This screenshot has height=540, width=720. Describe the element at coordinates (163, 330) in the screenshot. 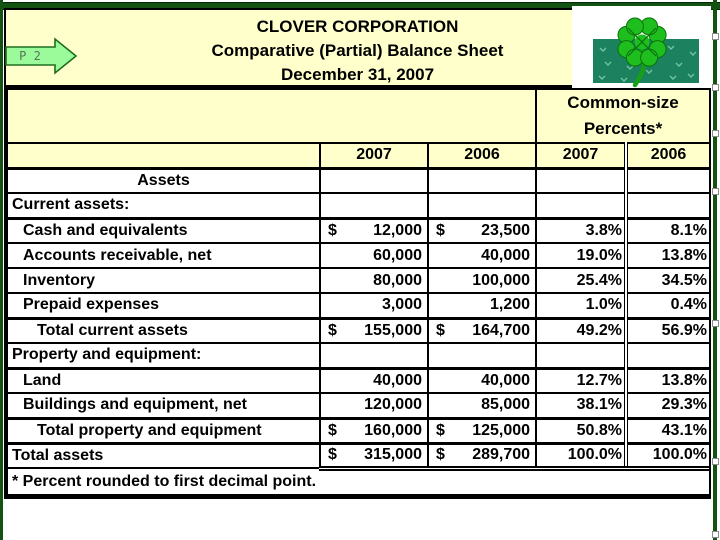

I see `row-label-cell: Total current assets` at that location.